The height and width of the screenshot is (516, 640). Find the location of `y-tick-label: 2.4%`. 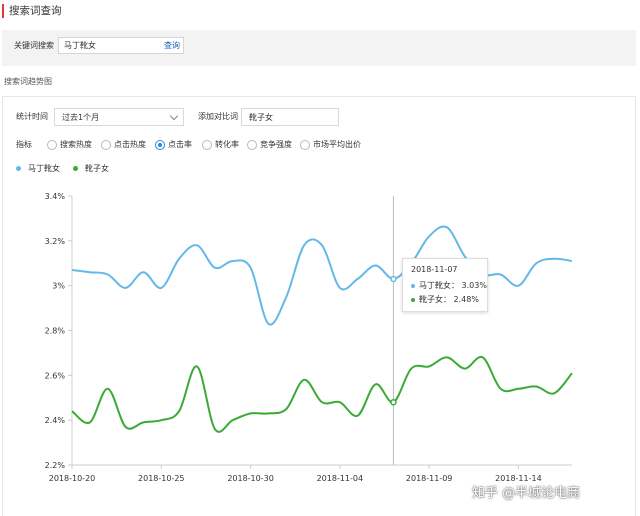

y-tick-label: 2.4% is located at coordinates (55, 420).